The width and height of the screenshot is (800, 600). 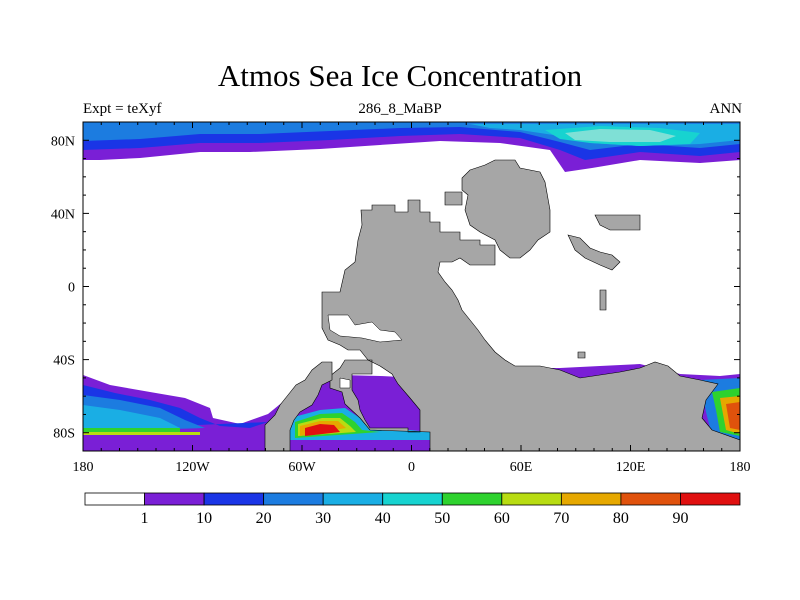 I want to click on x-tick-label: 120E, so click(x=631, y=467).